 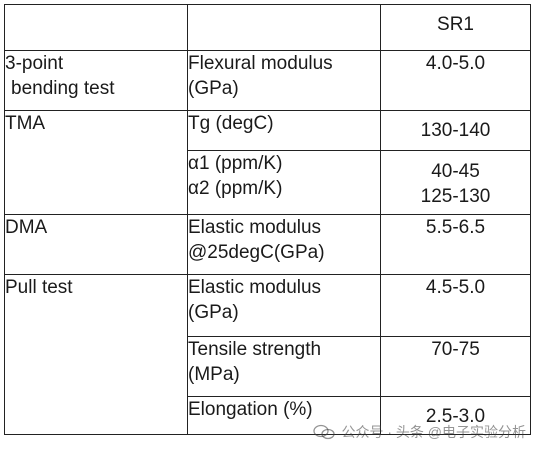 I want to click on header-row: SR1, so click(x=267, y=27).